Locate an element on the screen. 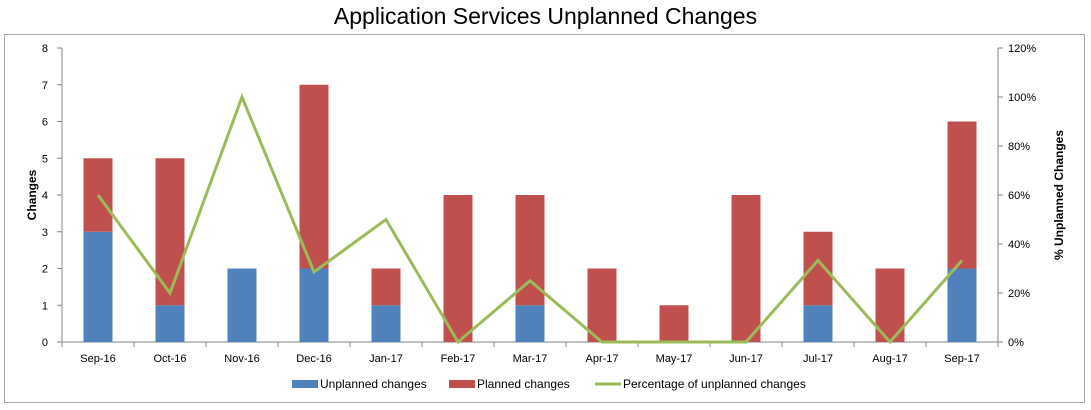  legend-label: Percentage of unplanned changes is located at coordinates (714, 384).